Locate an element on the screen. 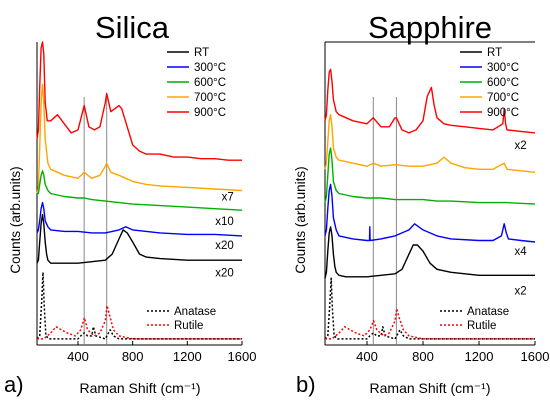 The width and height of the screenshot is (550, 400). panel-silica-title: Silica is located at coordinates (132, 27).